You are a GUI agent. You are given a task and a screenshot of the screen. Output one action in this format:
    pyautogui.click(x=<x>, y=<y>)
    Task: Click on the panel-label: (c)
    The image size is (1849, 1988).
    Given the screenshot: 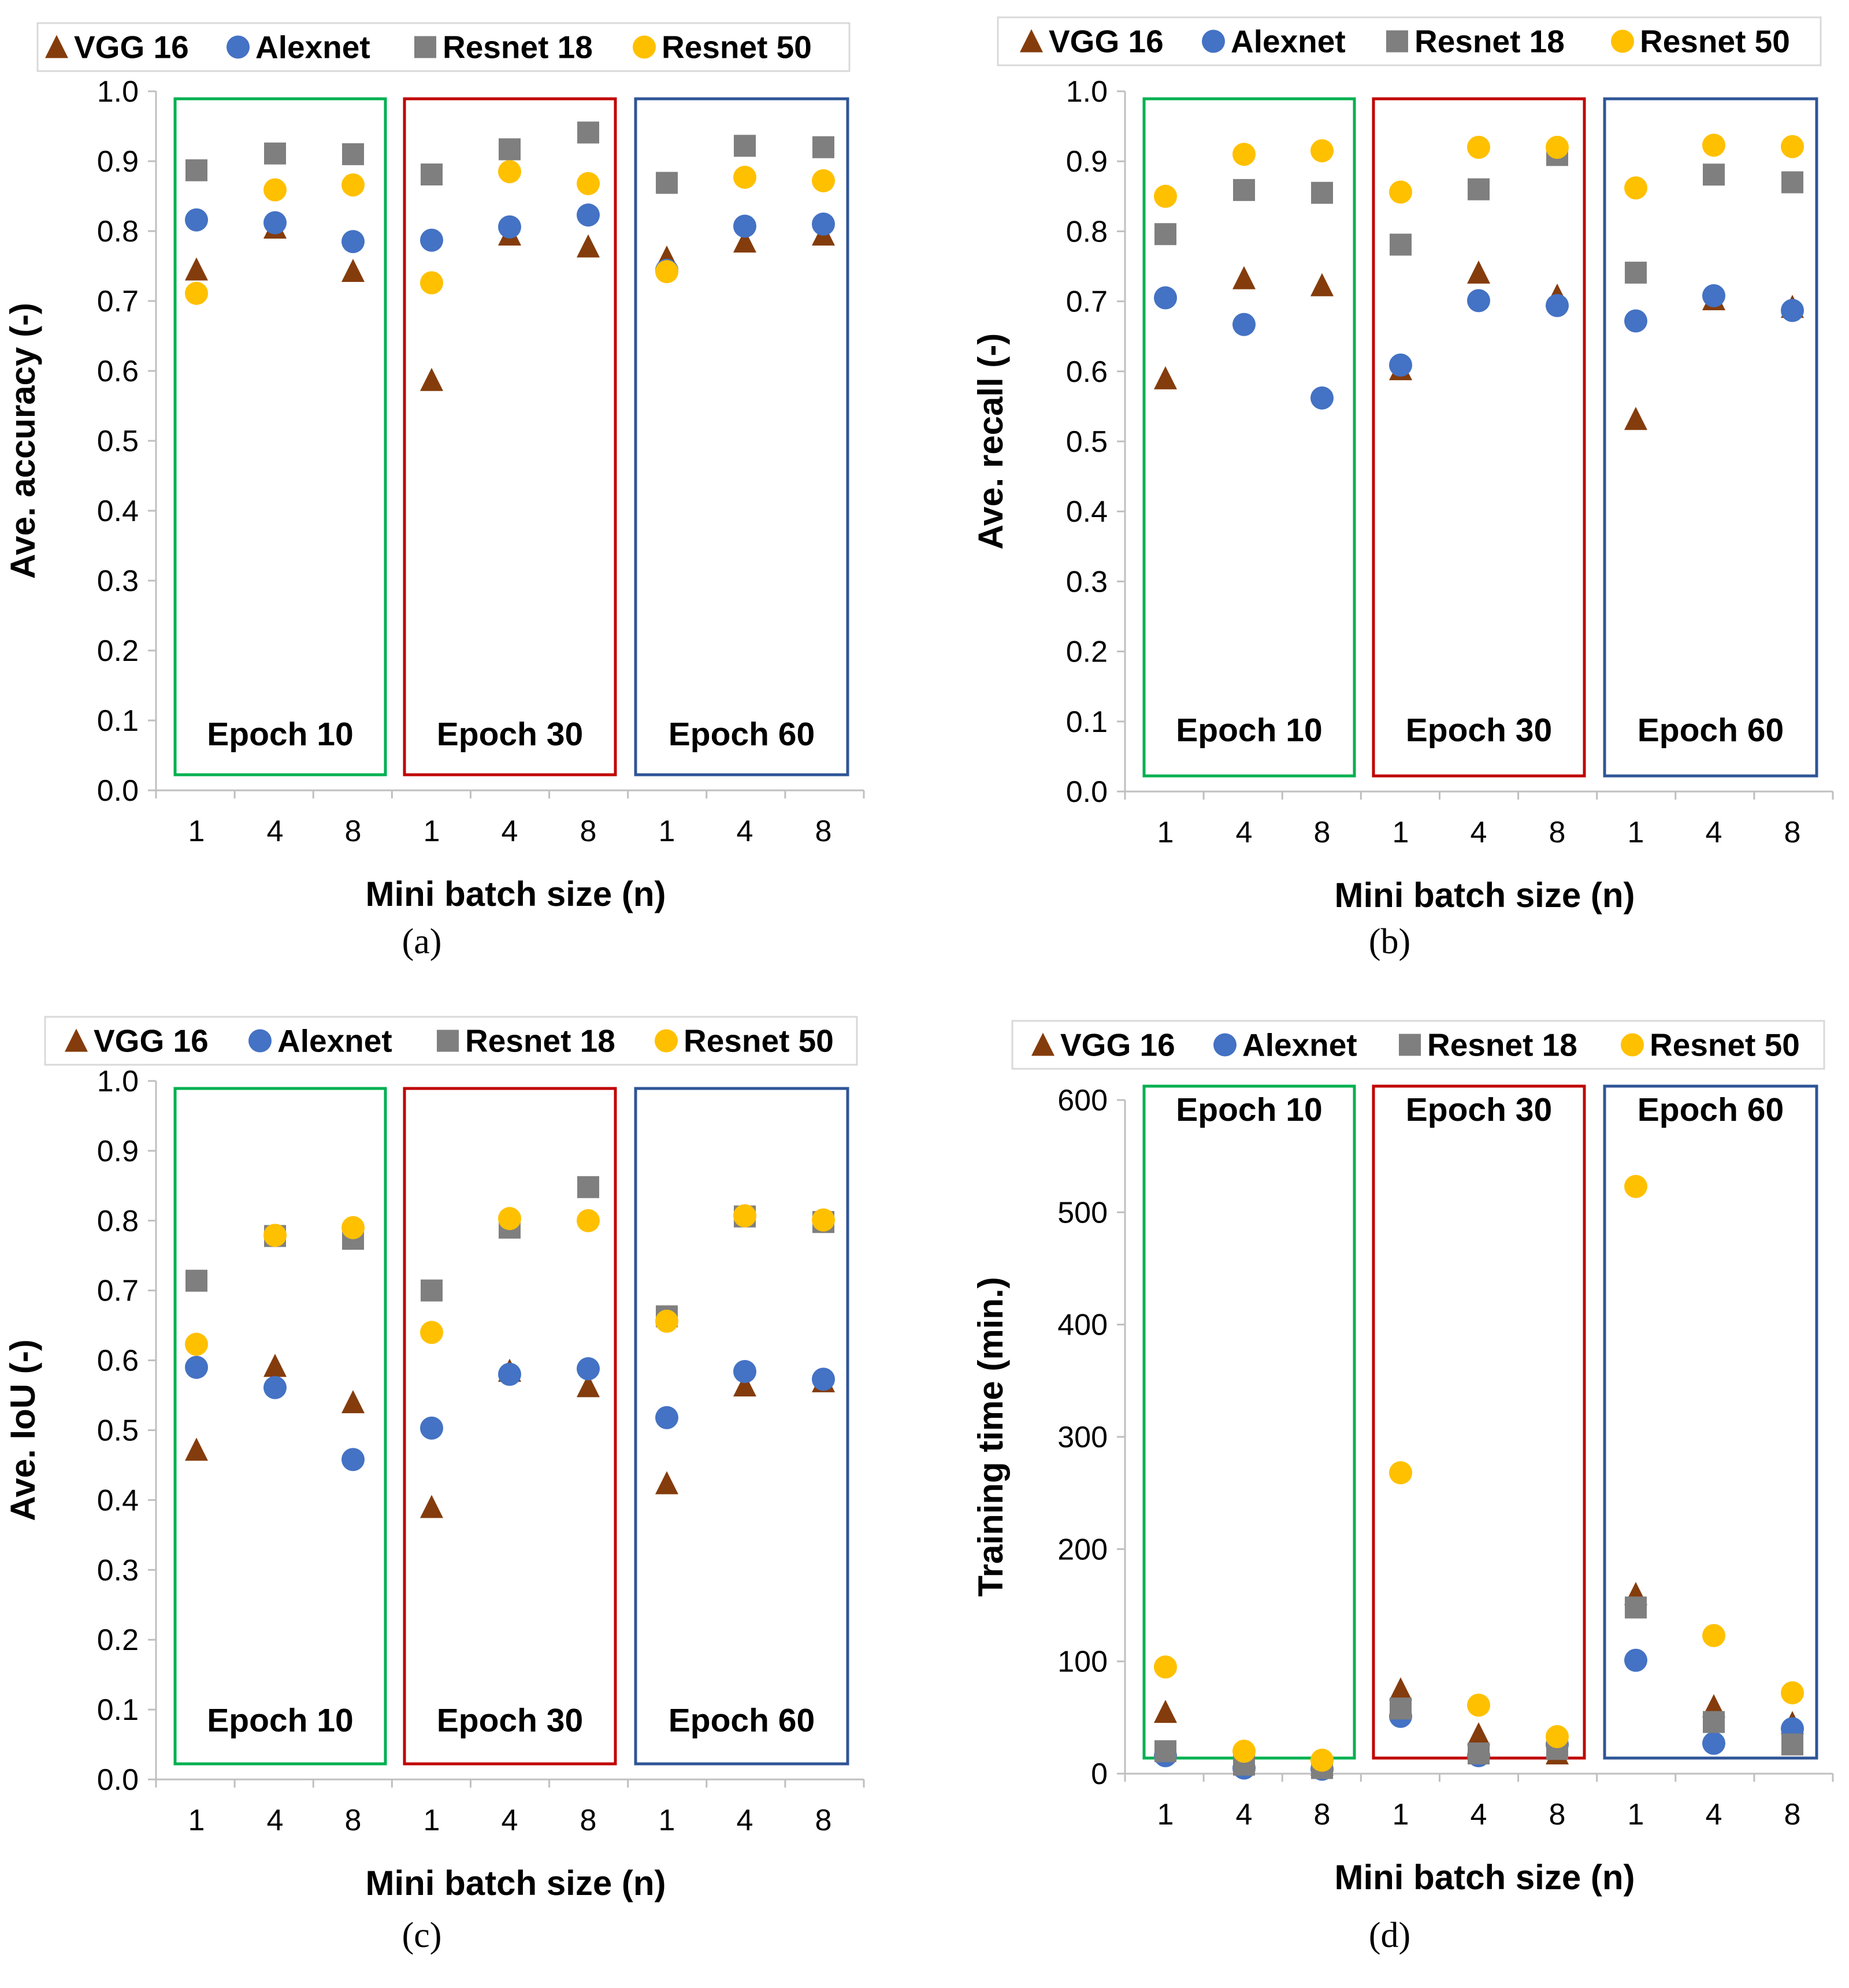 What is the action you would take?
    pyautogui.click(x=422, y=1935)
    